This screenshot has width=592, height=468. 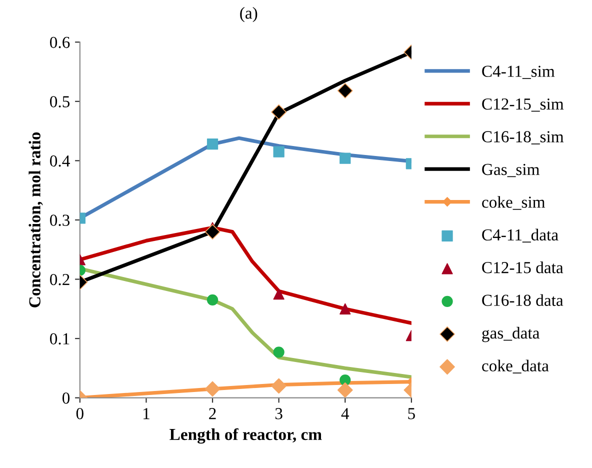 What do you see at coordinates (60, 102) in the screenshot?
I see `y-tick-label: 0.5` at bounding box center [60, 102].